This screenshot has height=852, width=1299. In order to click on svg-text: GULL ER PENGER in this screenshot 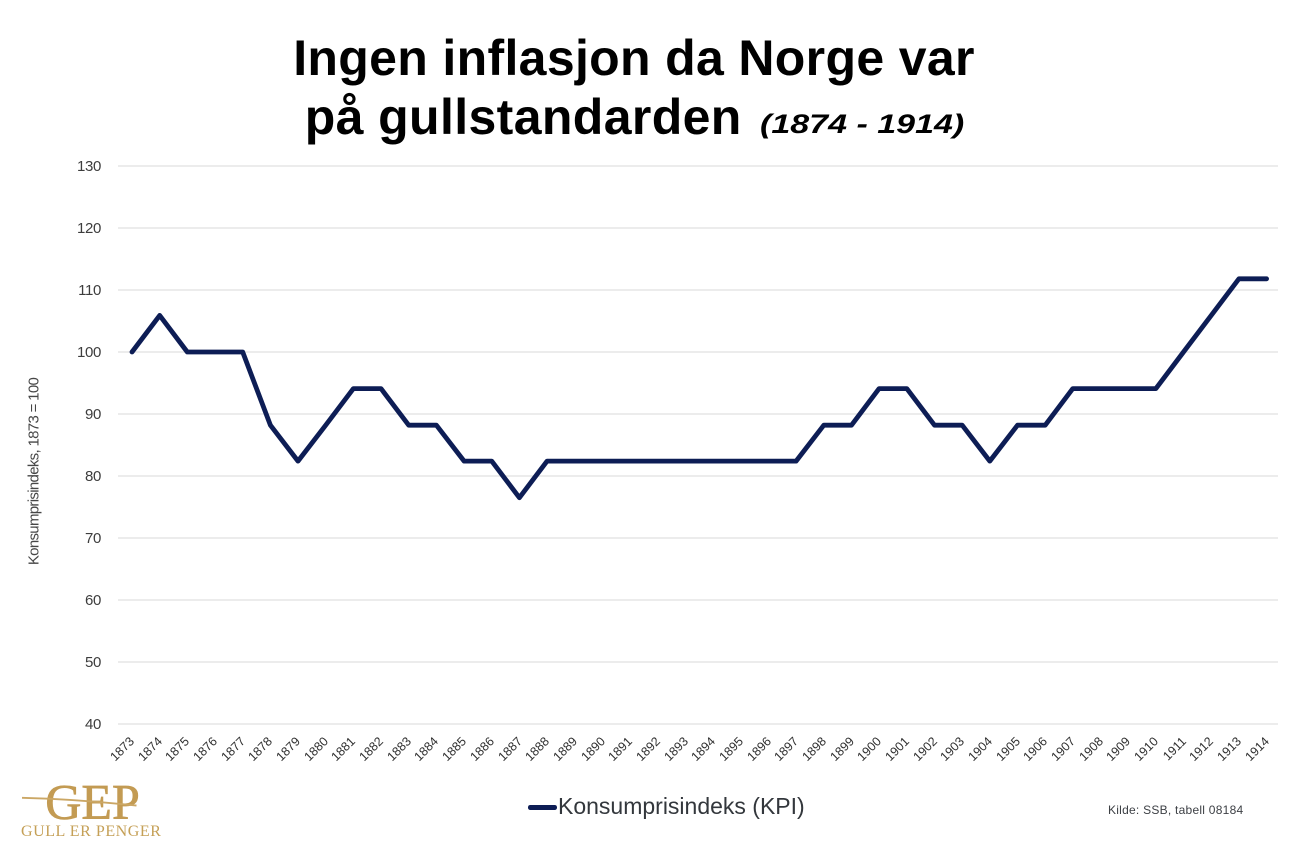, I will do `click(91, 831)`.